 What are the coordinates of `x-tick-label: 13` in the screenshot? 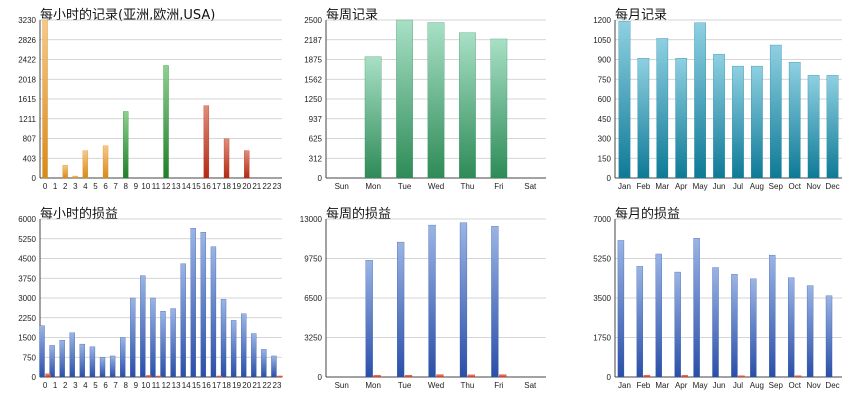 It's located at (176, 385).